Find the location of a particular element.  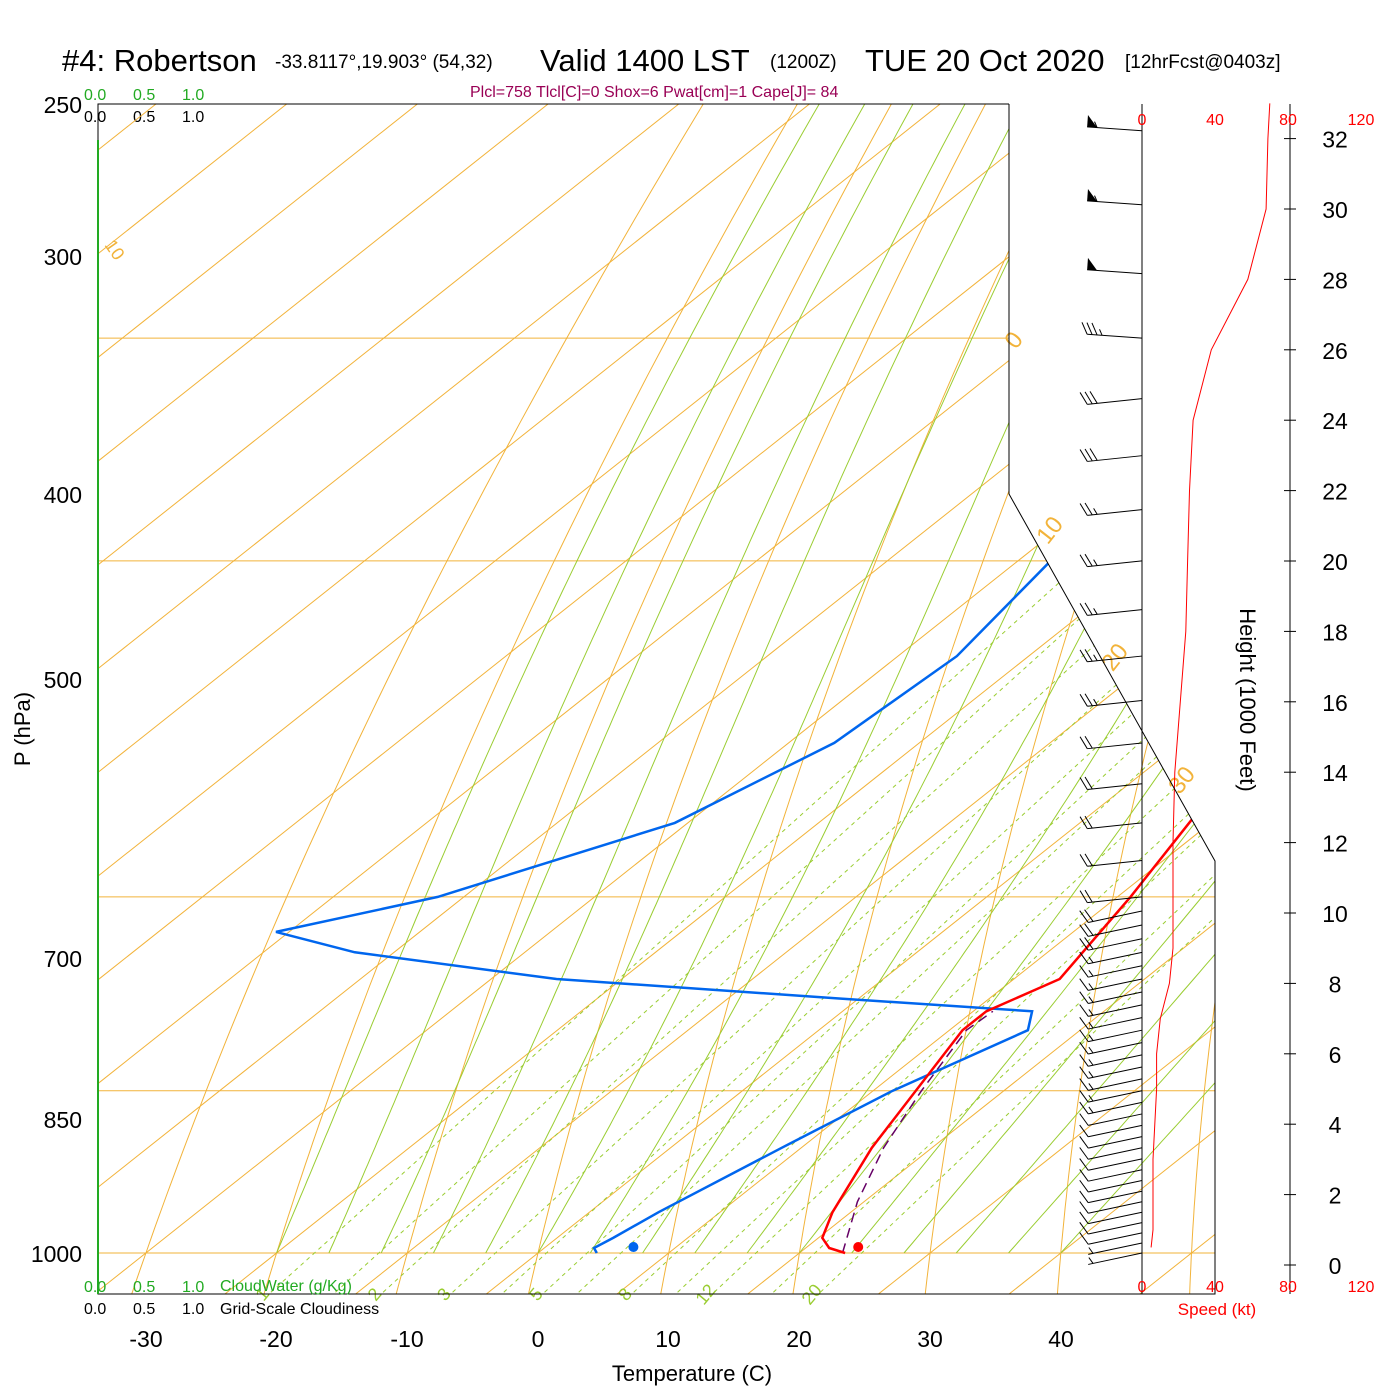

p-tick-400: 400 is located at coordinates (63, 495).